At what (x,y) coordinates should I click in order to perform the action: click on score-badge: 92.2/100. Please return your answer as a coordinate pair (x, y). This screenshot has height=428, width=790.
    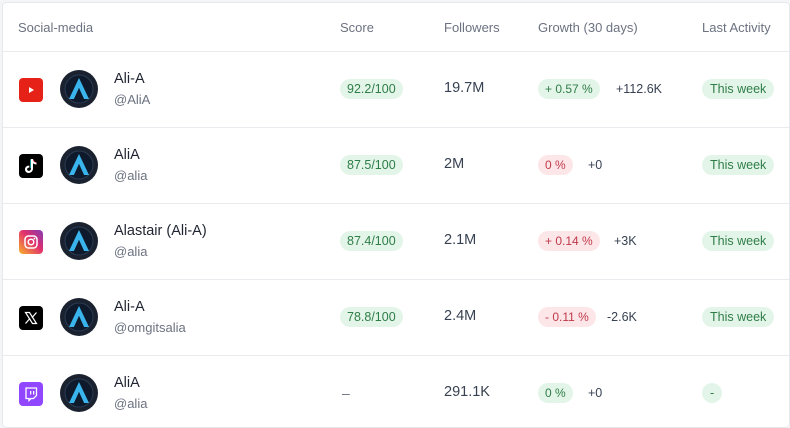
    Looking at the image, I should click on (371, 89).